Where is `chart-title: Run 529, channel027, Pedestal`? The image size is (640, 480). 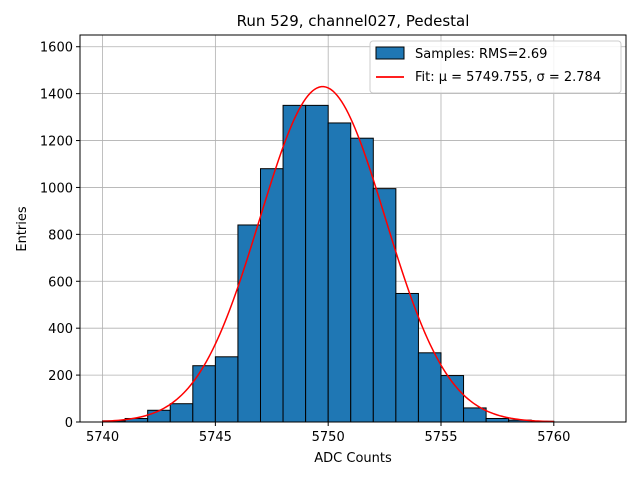 chart-title: Run 529, channel027, Pedestal is located at coordinates (353, 21).